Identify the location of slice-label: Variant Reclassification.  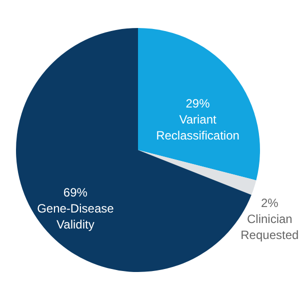
(198, 127).